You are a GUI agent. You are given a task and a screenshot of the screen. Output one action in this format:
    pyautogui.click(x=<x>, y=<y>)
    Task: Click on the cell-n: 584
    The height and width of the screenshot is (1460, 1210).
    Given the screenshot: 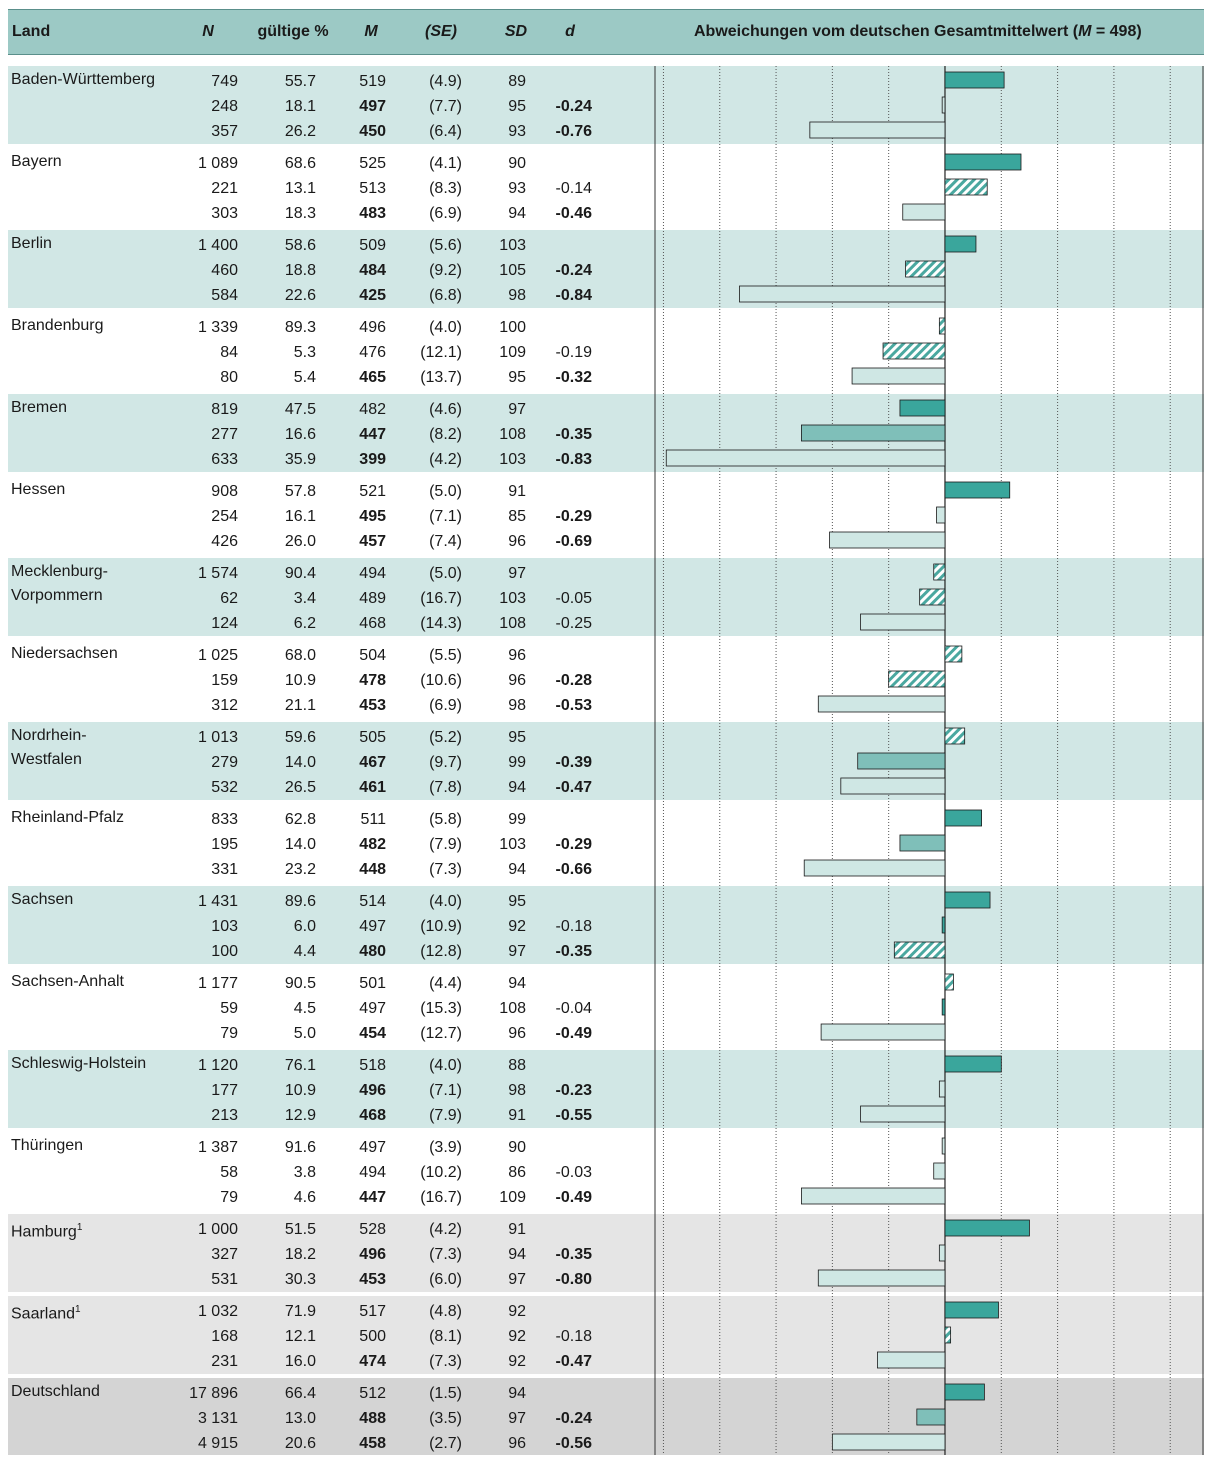 What is the action you would take?
    pyautogui.click(x=224, y=295)
    